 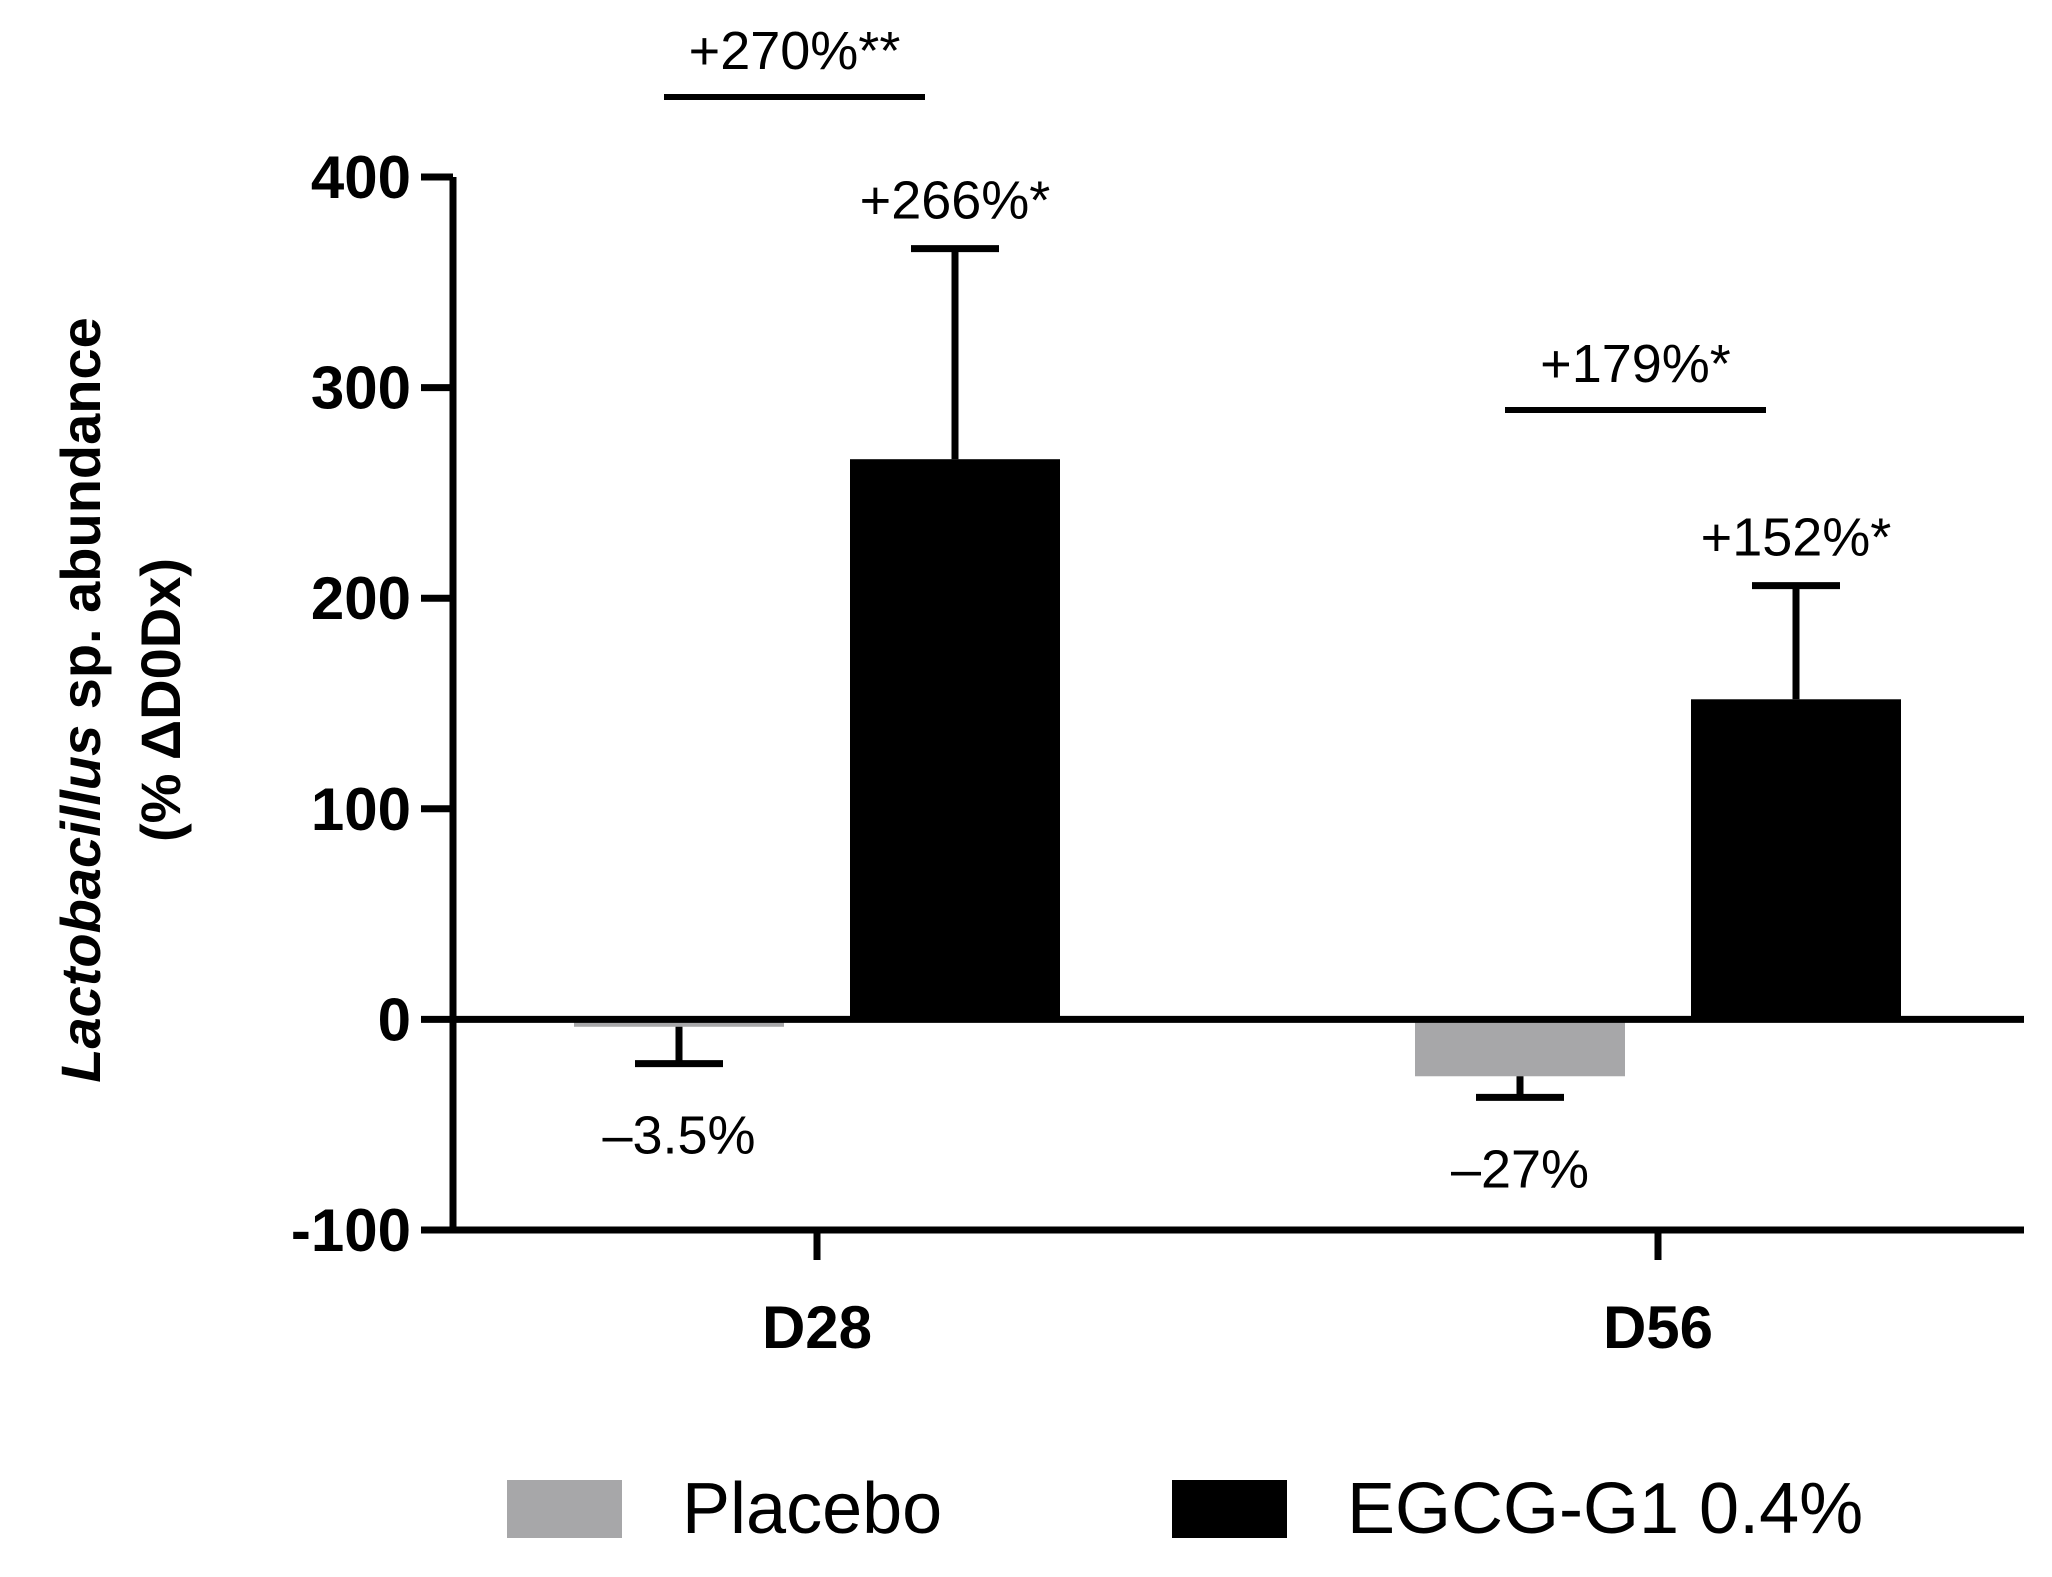 What do you see at coordinates (361, 598) in the screenshot?
I see `y-tick-label-2: 200` at bounding box center [361, 598].